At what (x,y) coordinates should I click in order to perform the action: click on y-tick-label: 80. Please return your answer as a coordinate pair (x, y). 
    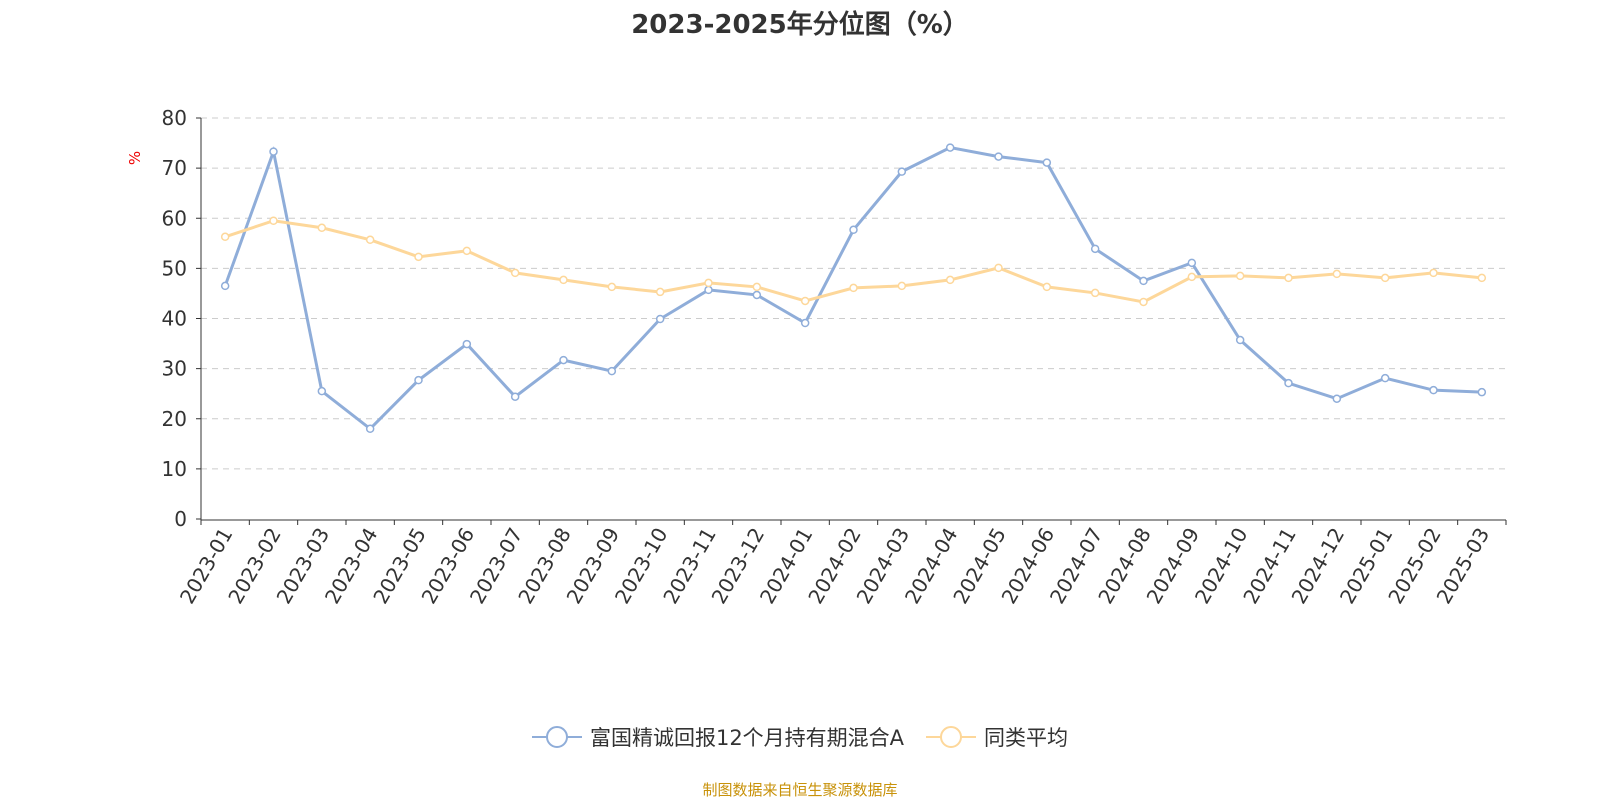
    Looking at the image, I should click on (174, 118).